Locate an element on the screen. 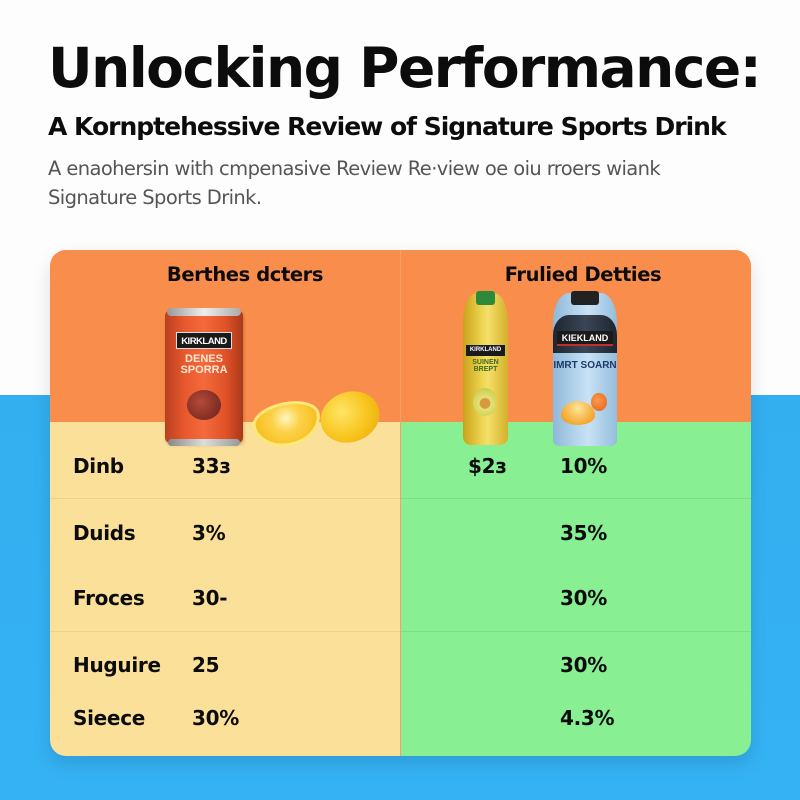 The image size is (800, 800). right-column-title: Frulied Detties is located at coordinates (583, 274).